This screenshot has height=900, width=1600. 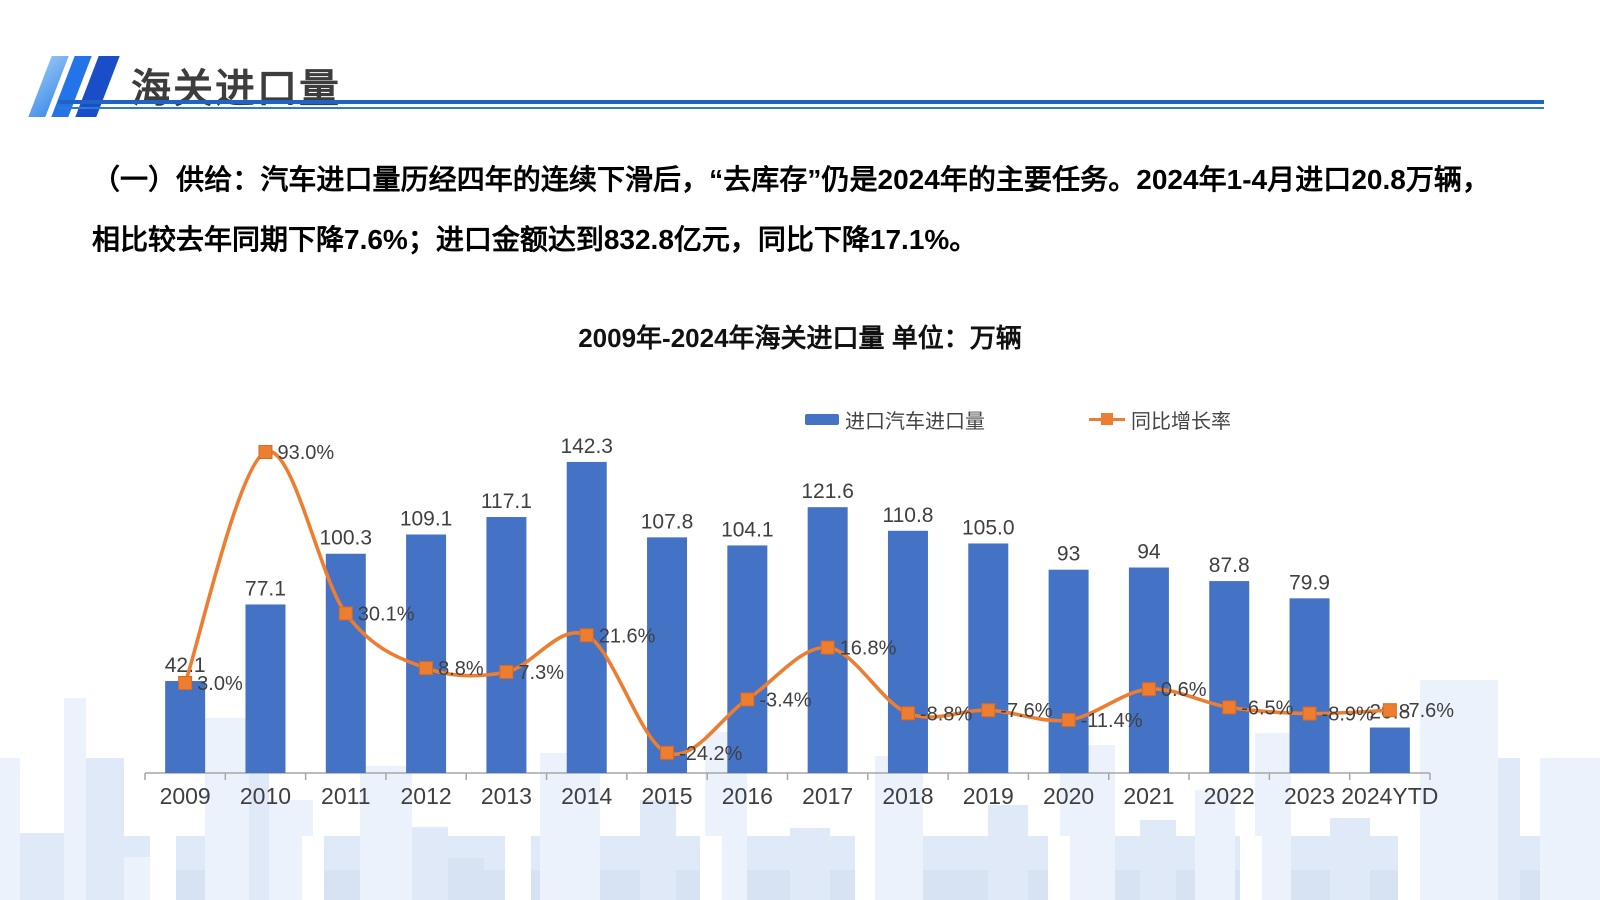 I want to click on bar-value-label: 93, so click(x=1068, y=554).